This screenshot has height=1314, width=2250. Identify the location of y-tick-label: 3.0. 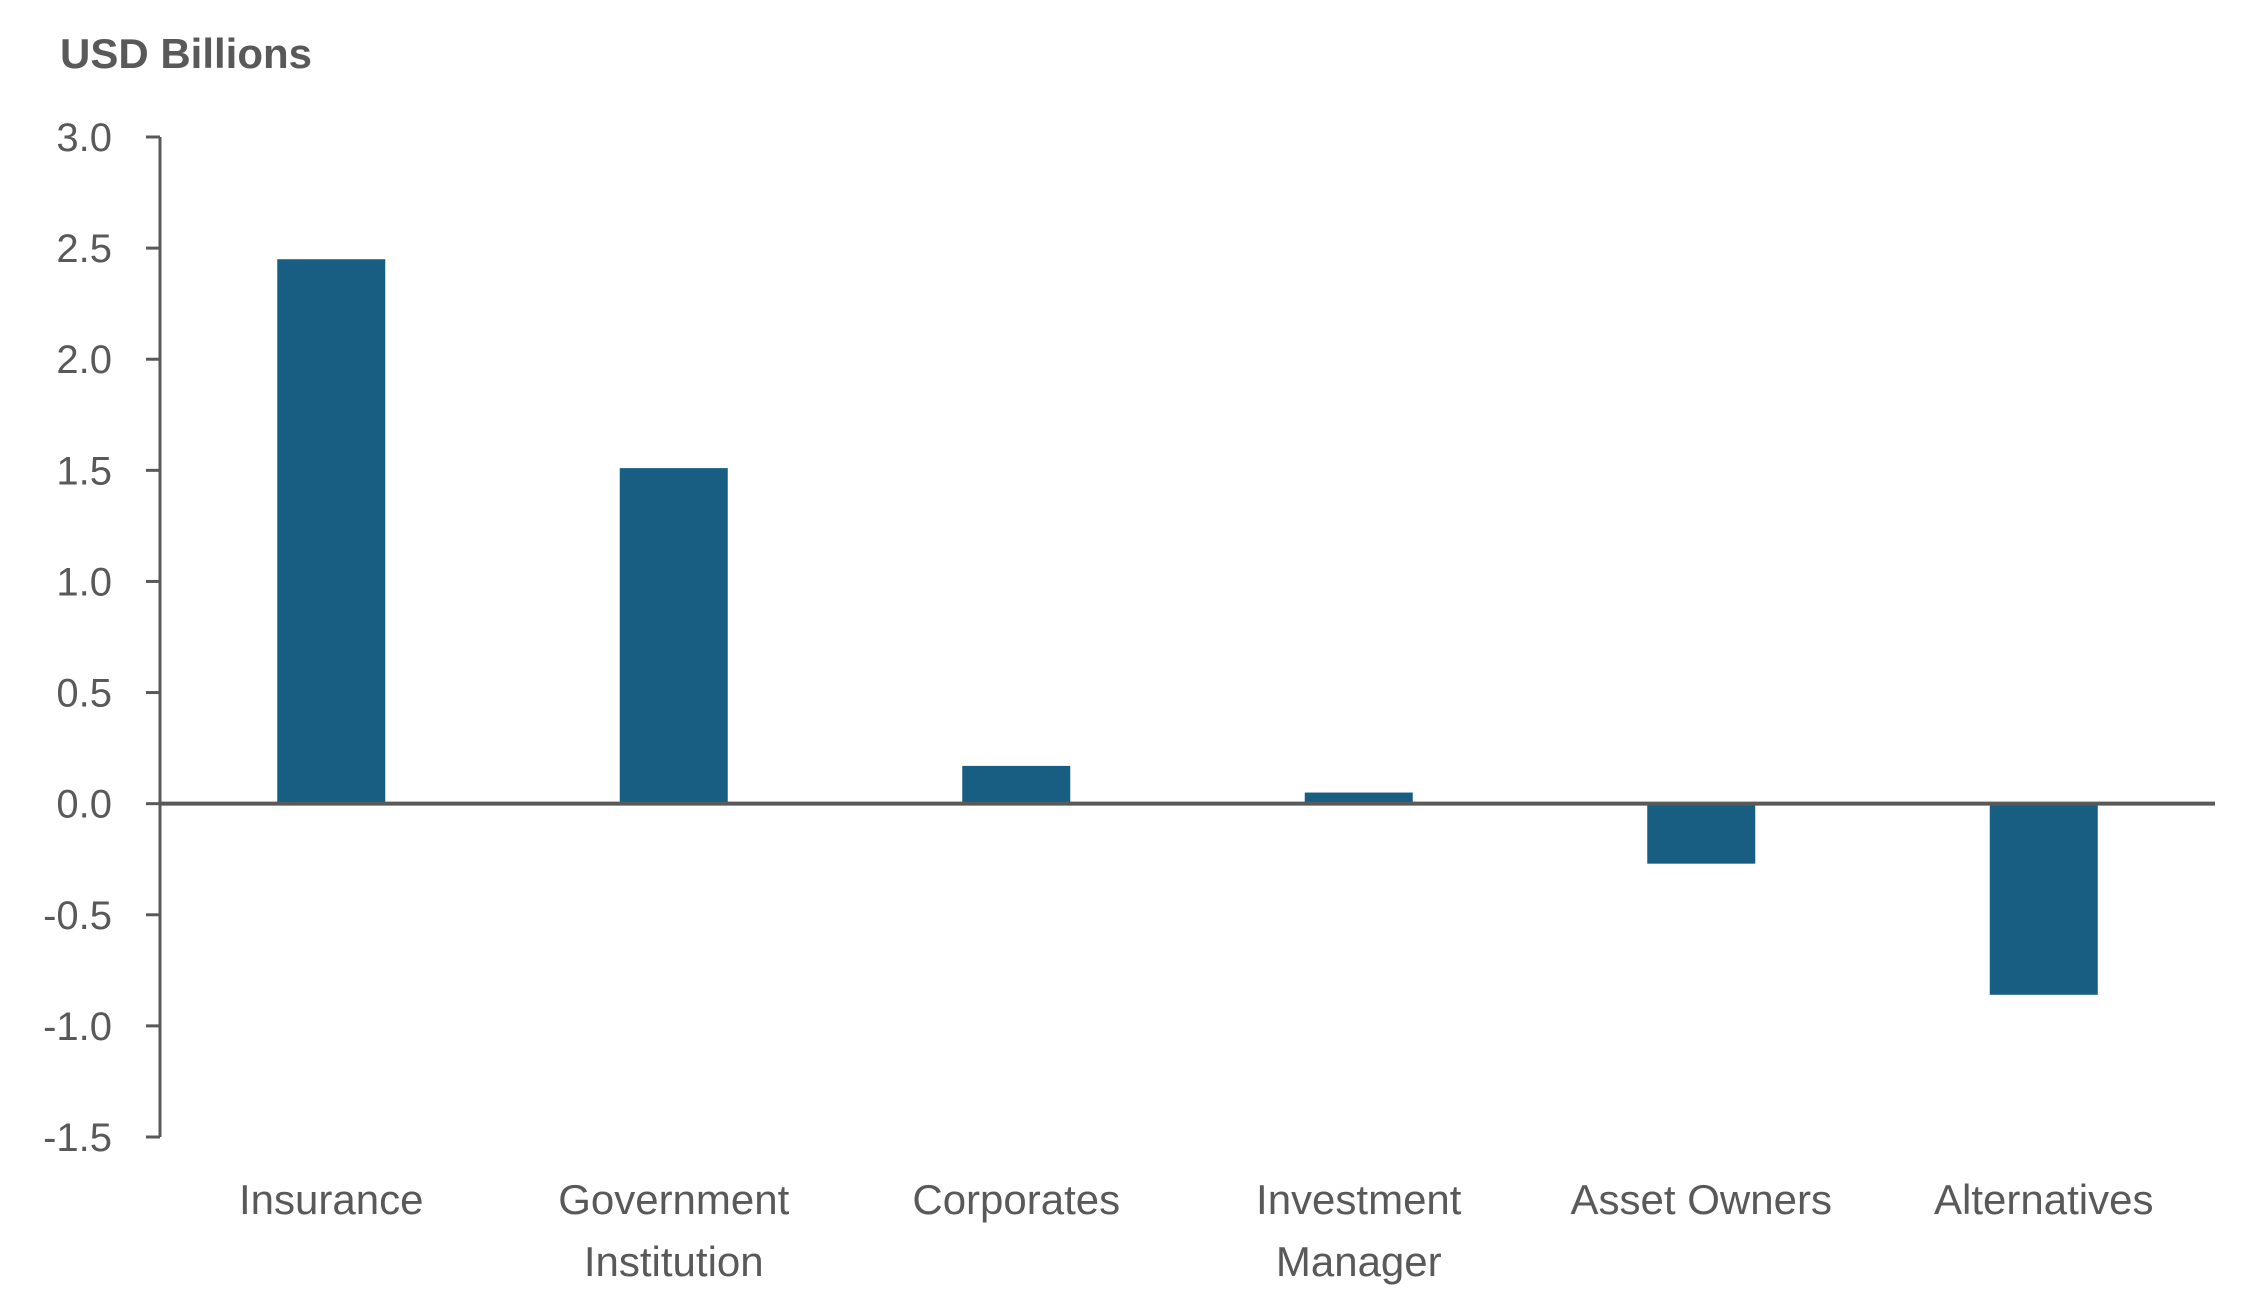
(84, 138).